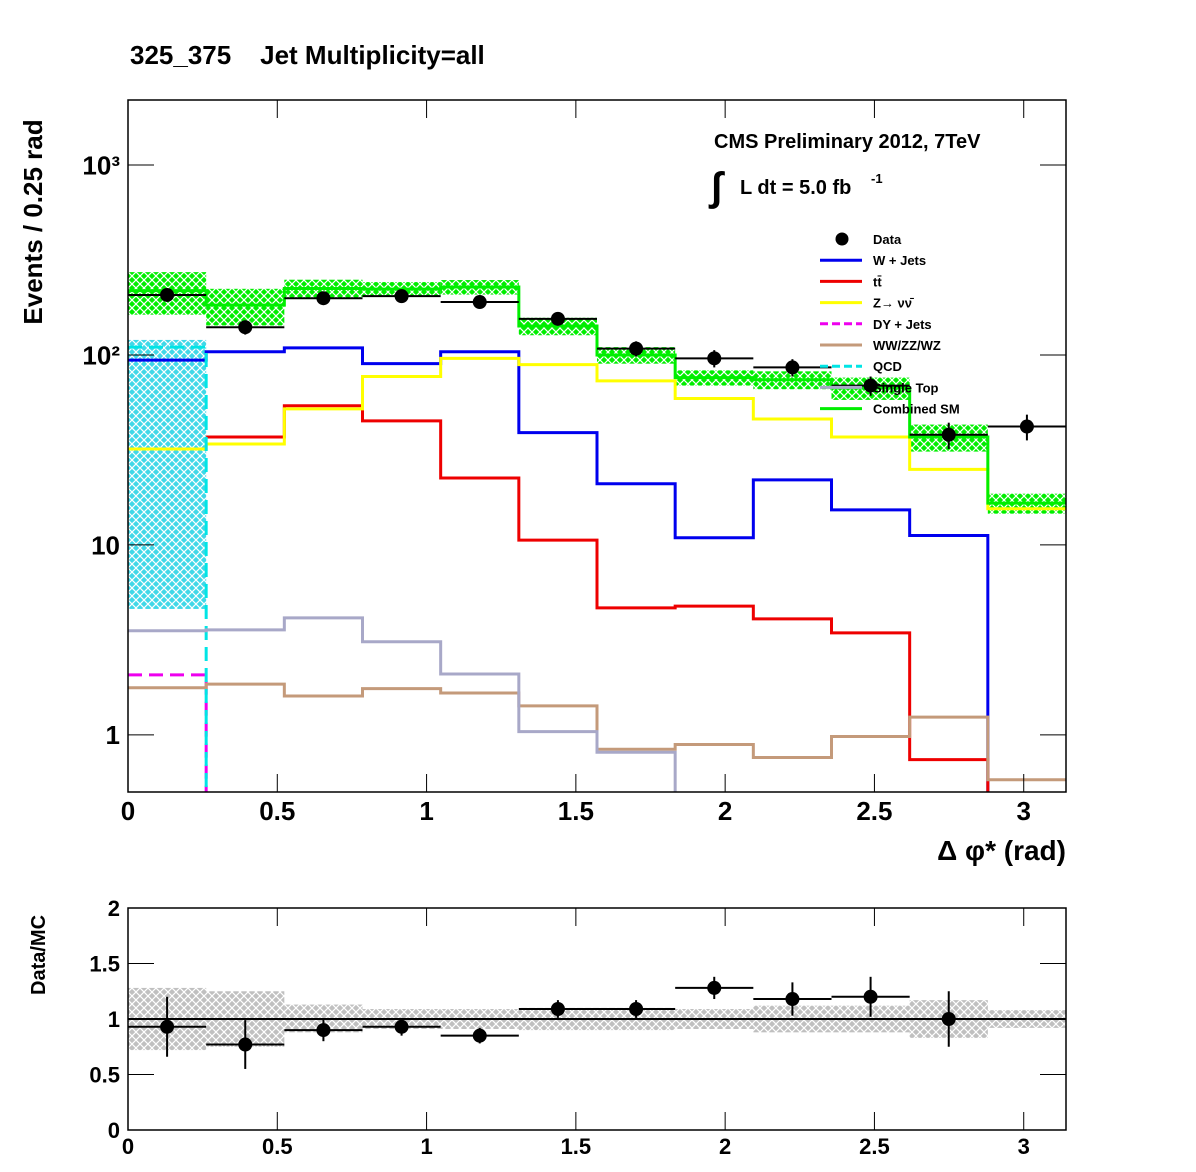 The width and height of the screenshot is (1196, 1172). I want to click on legend-label: Data, so click(887, 239).